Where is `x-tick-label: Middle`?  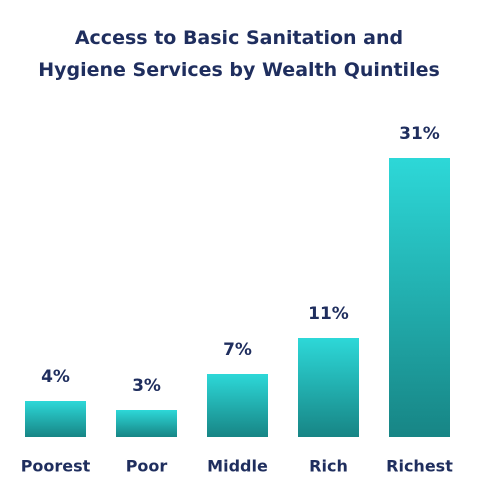 x-tick-label: Middle is located at coordinates (237, 466).